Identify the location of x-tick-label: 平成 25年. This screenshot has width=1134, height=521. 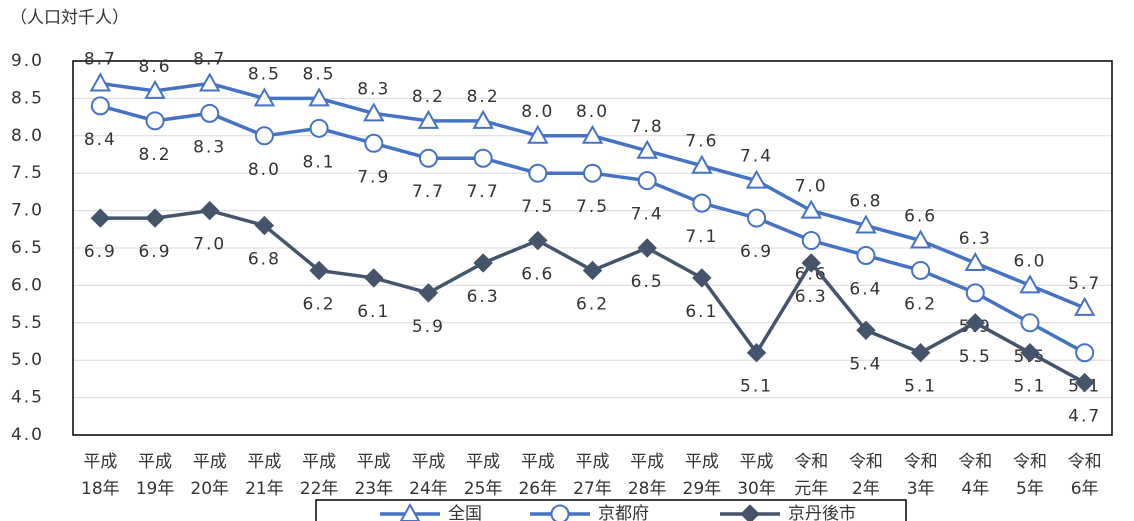
(483, 475).